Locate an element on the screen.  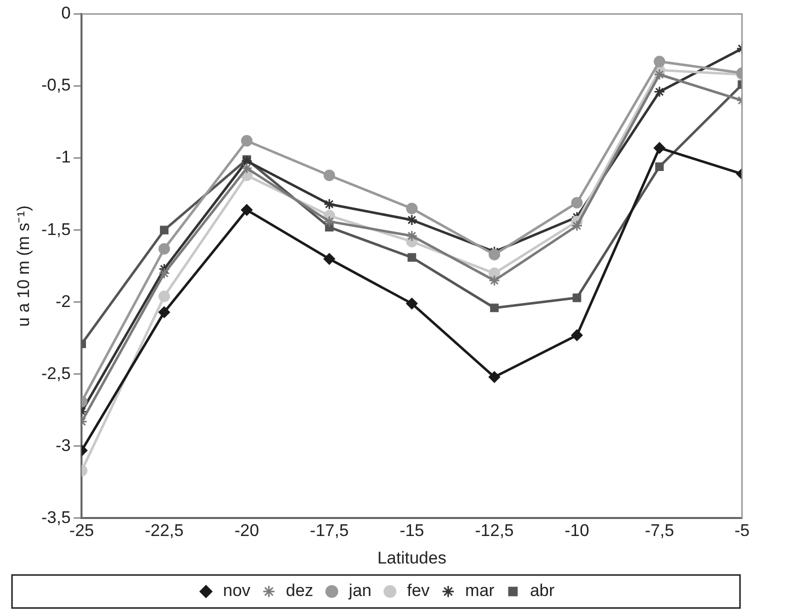
y-tick-label: -2,5 is located at coordinates (56, 373).